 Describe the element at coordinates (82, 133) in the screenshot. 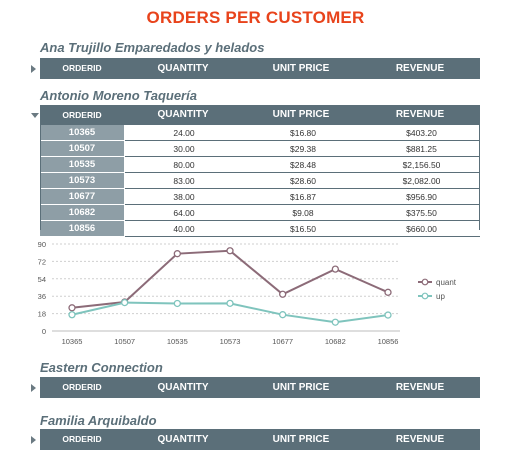

I see `orderid-cell: 10365` at that location.